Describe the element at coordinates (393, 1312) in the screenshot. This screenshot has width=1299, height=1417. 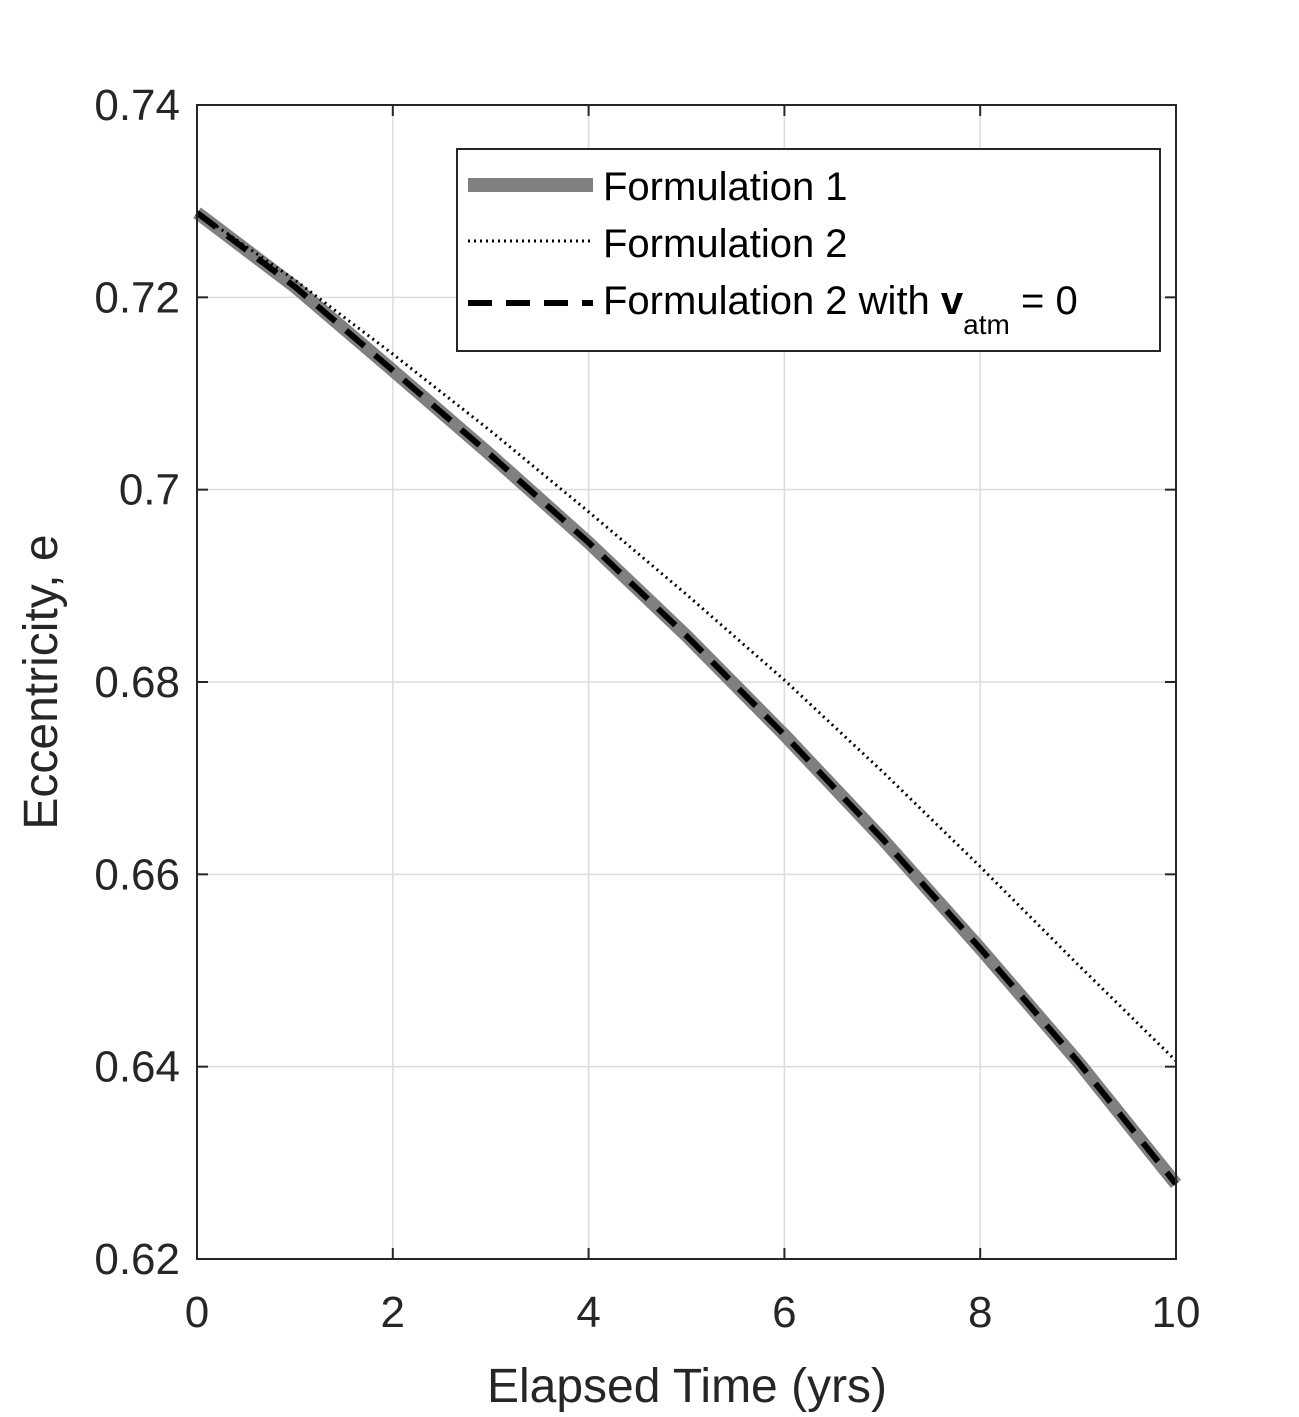
I see `x-tick-label: 2` at that location.